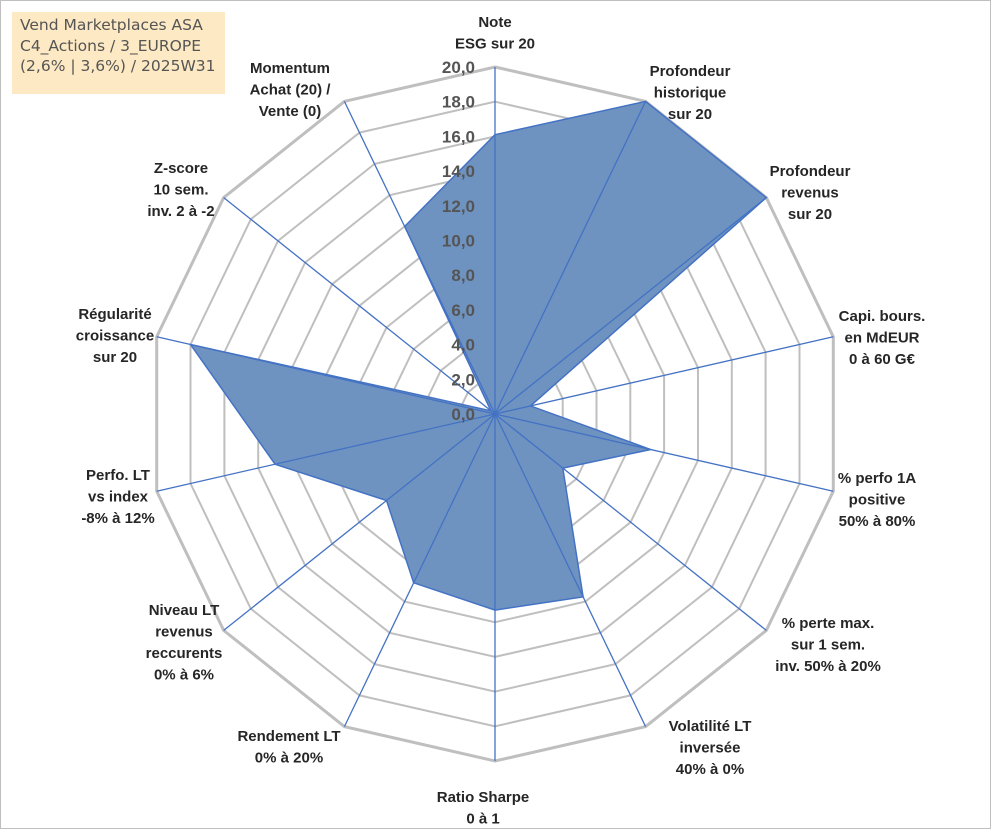 The height and width of the screenshot is (829, 991). What do you see at coordinates (710, 726) in the screenshot?
I see `axis-label: Volatilité LT` at bounding box center [710, 726].